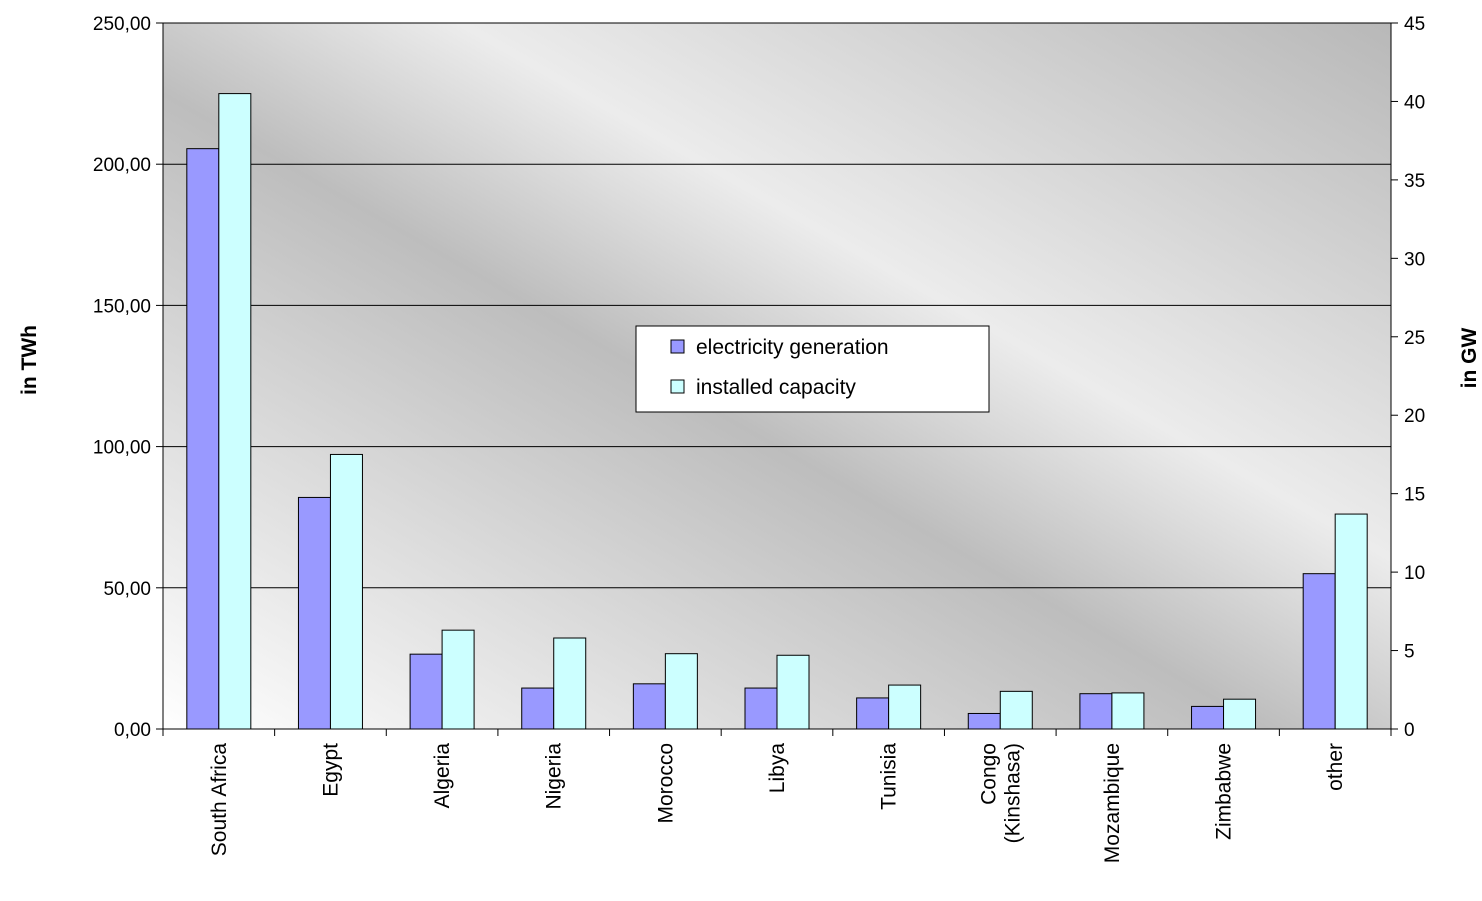 The height and width of the screenshot is (901, 1482). I want to click on y2-tick-label: 45, so click(1414, 24).